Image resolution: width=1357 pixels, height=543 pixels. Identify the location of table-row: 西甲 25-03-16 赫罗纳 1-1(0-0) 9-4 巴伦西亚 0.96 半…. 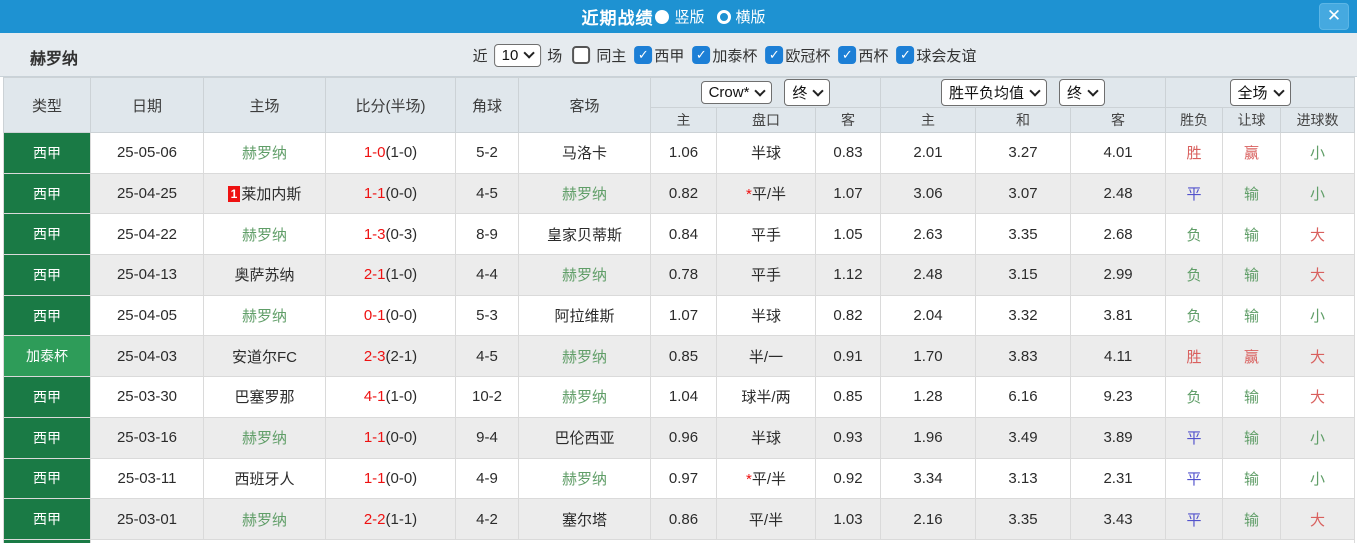
(679, 437).